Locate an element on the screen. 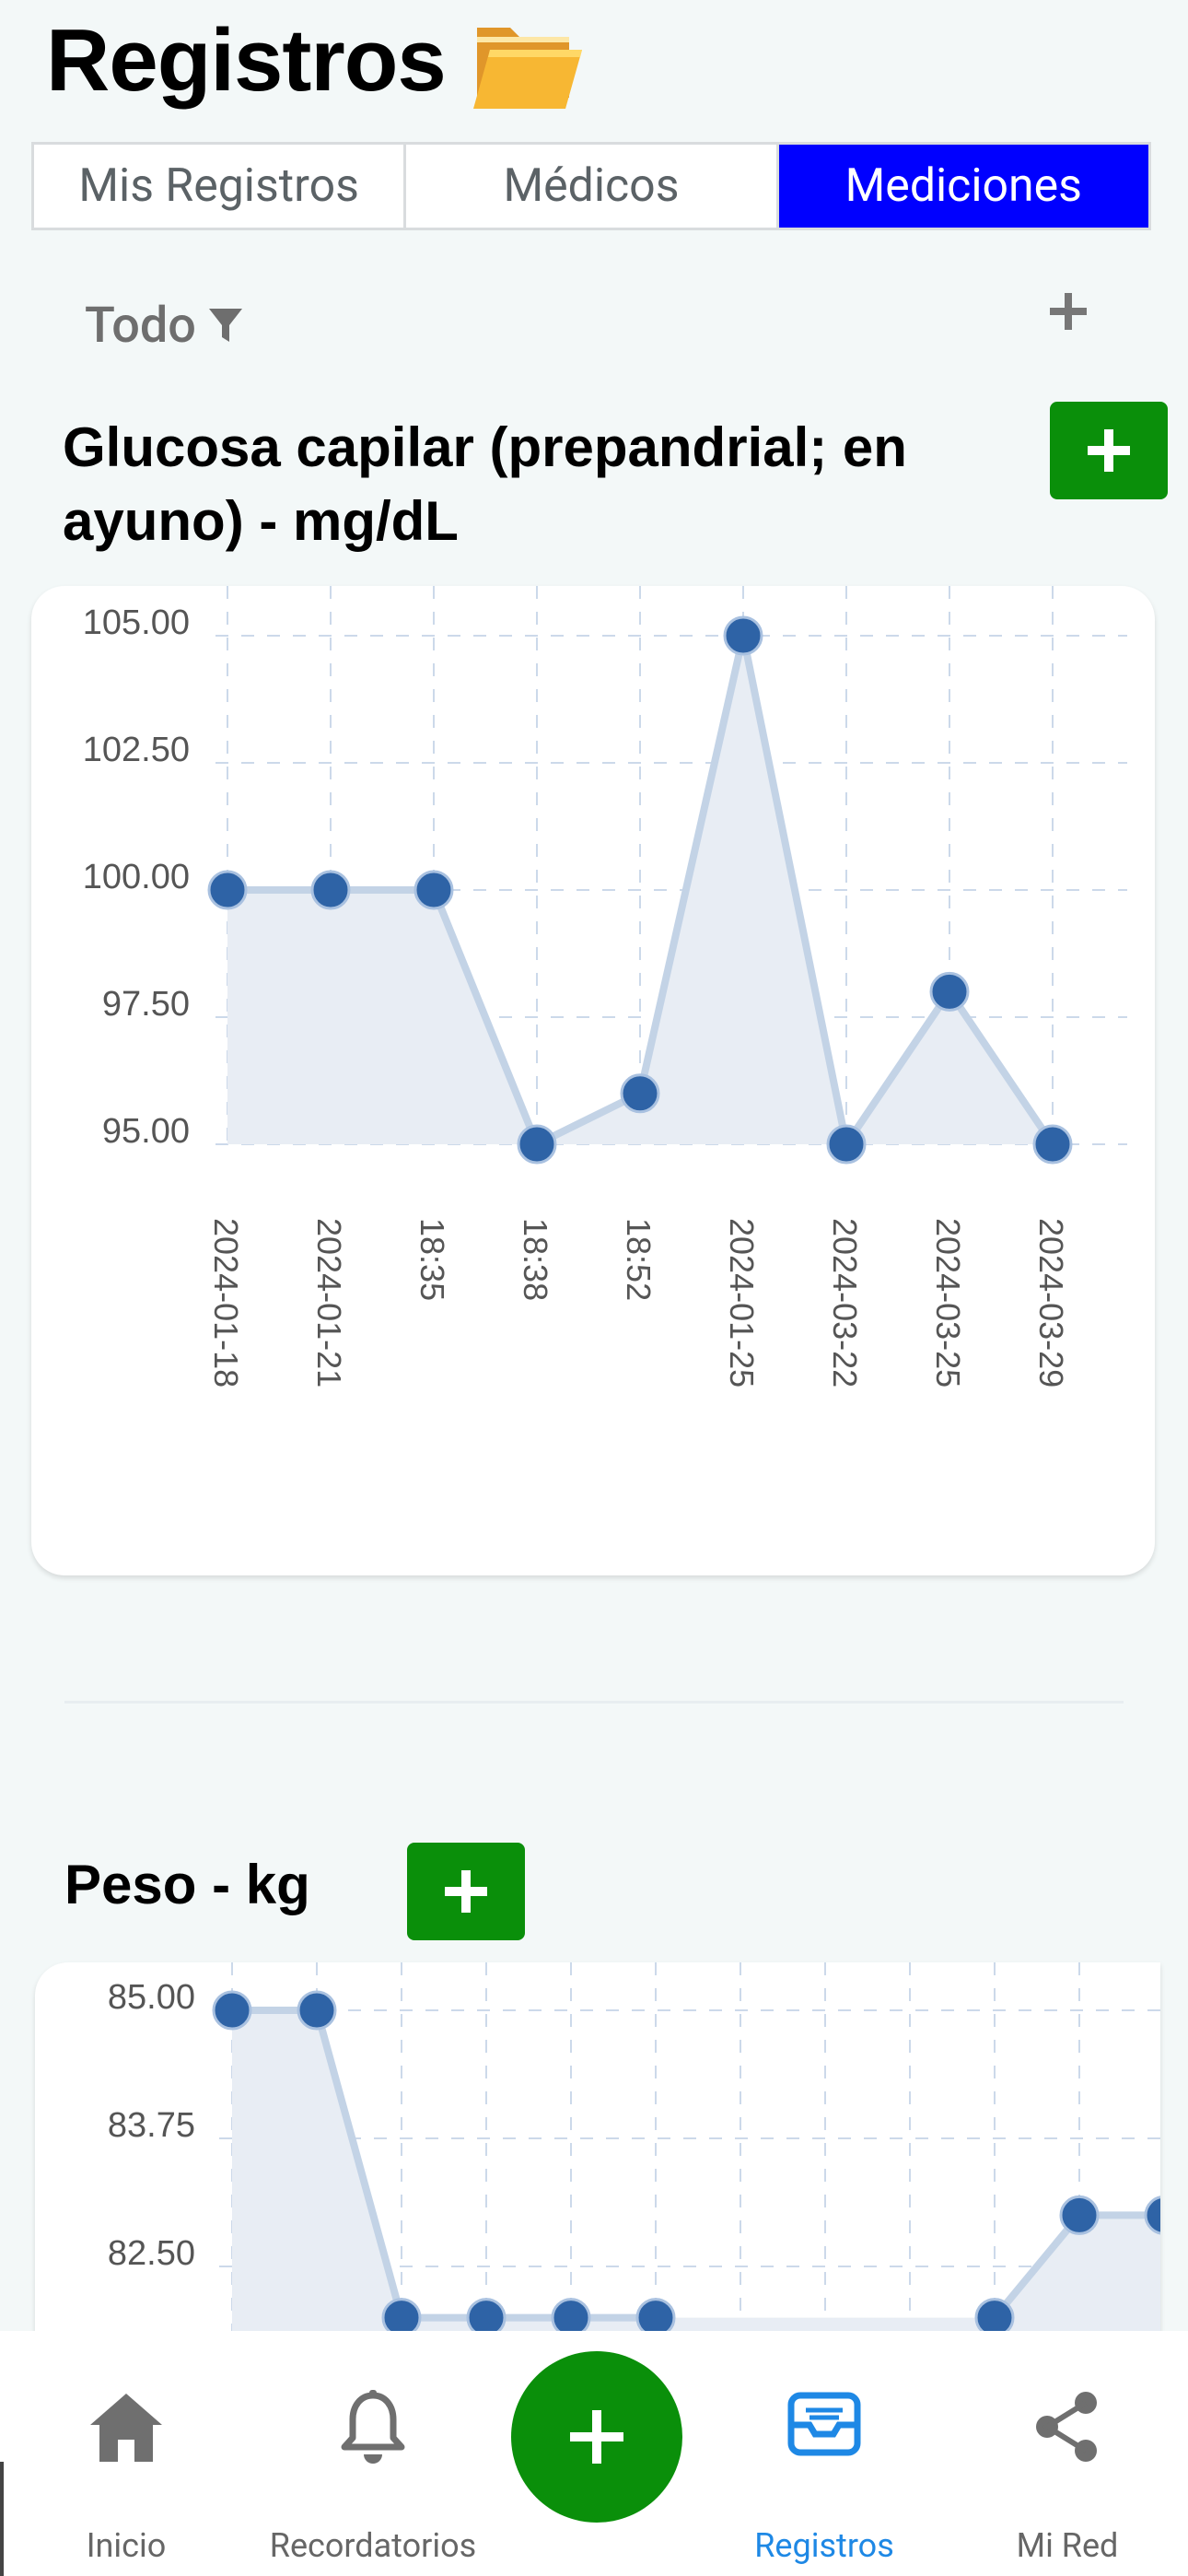 The image size is (1188, 2576). page-title: Registros is located at coordinates (246, 60).